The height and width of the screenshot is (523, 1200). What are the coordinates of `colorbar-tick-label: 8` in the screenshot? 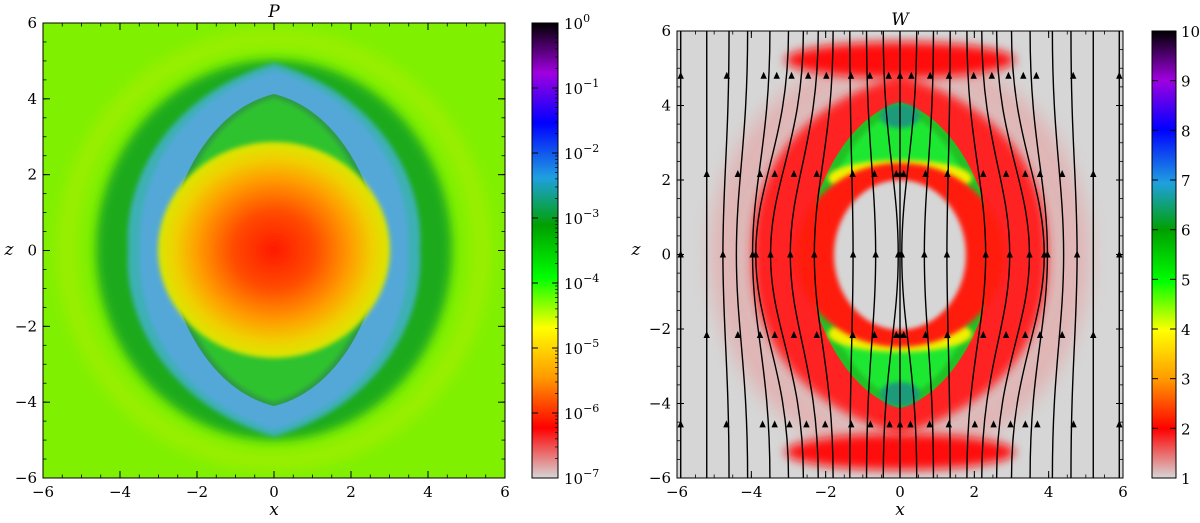 It's located at (1186, 131).